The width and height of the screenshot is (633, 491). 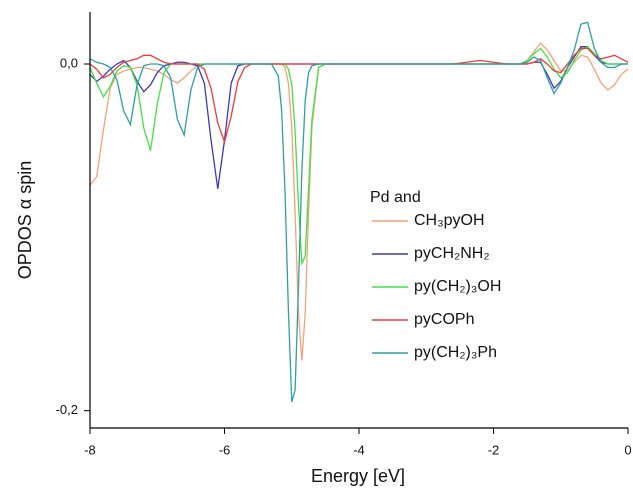 I want to click on legend-title: Pd and, so click(x=395, y=197).